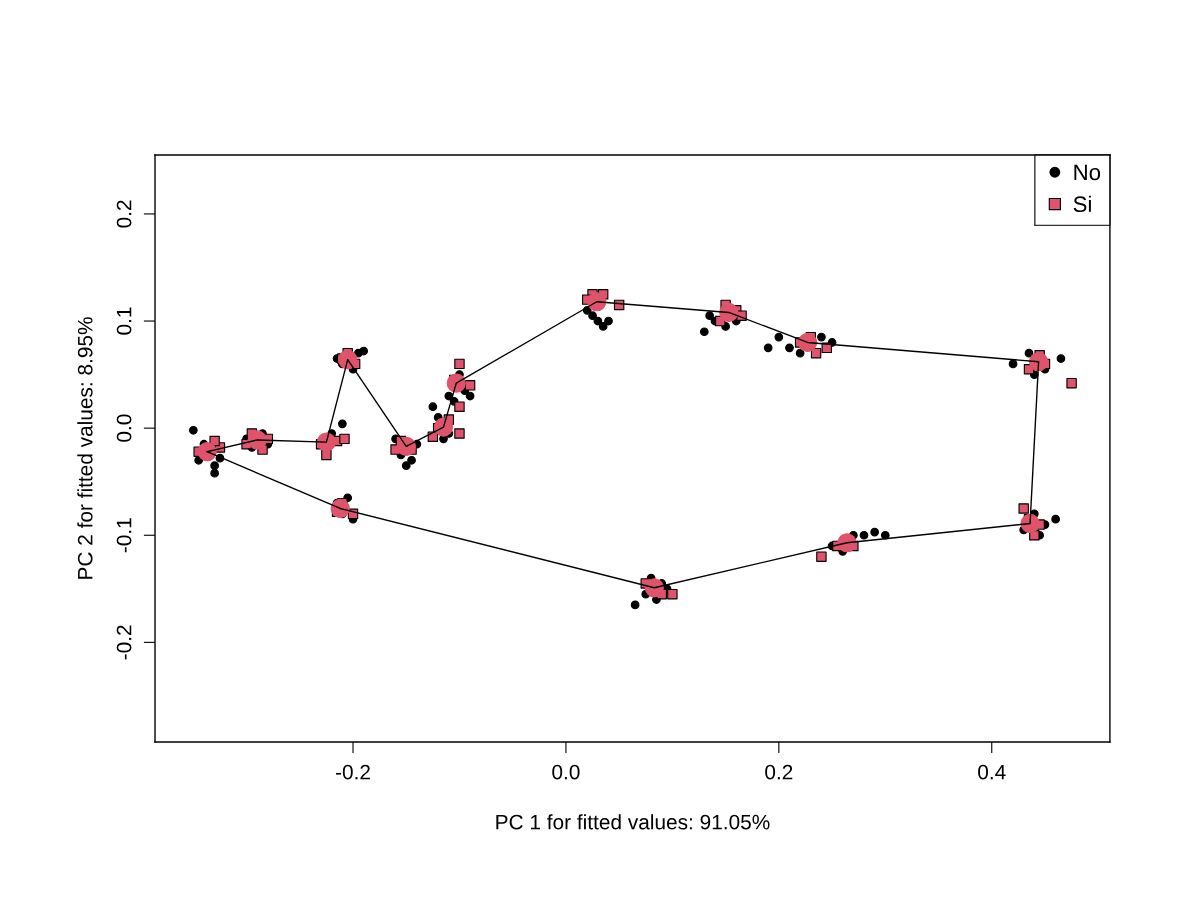 The width and height of the screenshot is (1177, 920). I want to click on y-tick-label: 0.2, so click(124, 214).